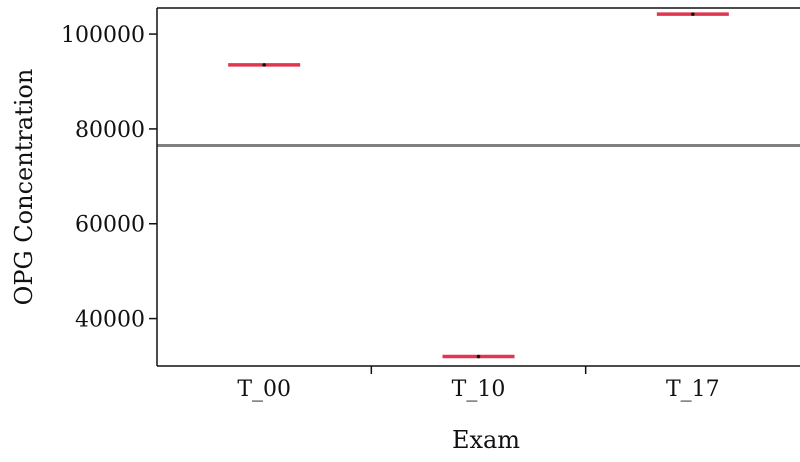 The height and width of the screenshot is (462, 800). I want to click on x-tick-label: T_10, so click(479, 389).